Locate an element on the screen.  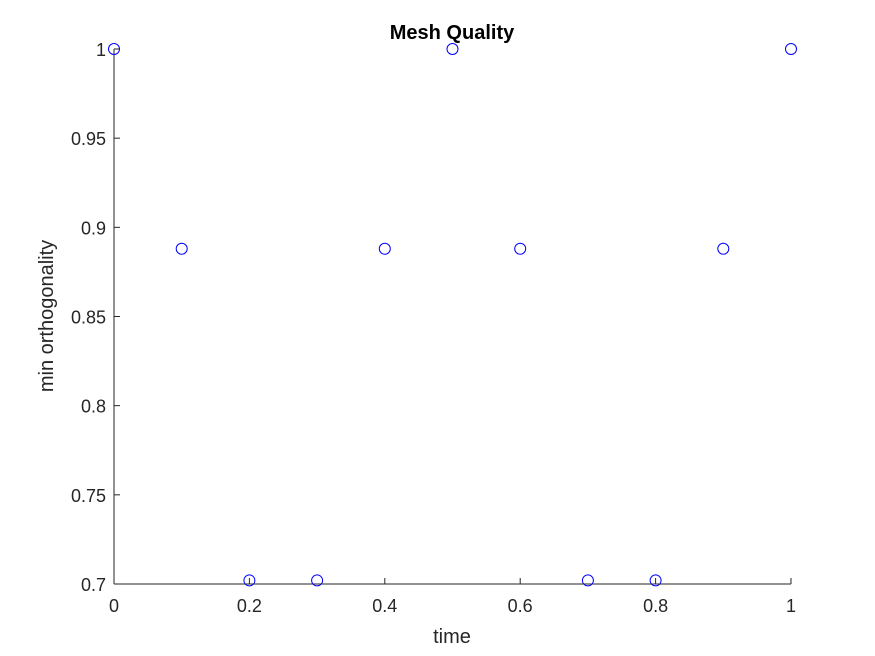
x-axis-label: time is located at coordinates (452, 637).